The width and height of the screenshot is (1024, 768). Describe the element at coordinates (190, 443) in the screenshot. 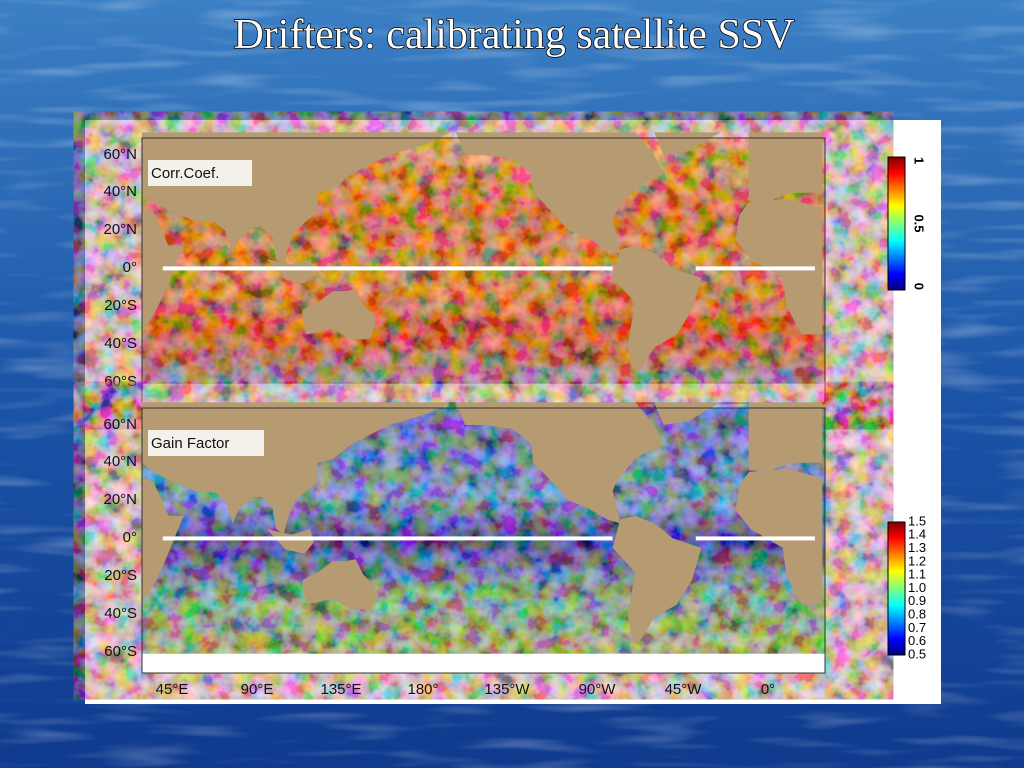

I see `panel-label: Gain Factor` at that location.